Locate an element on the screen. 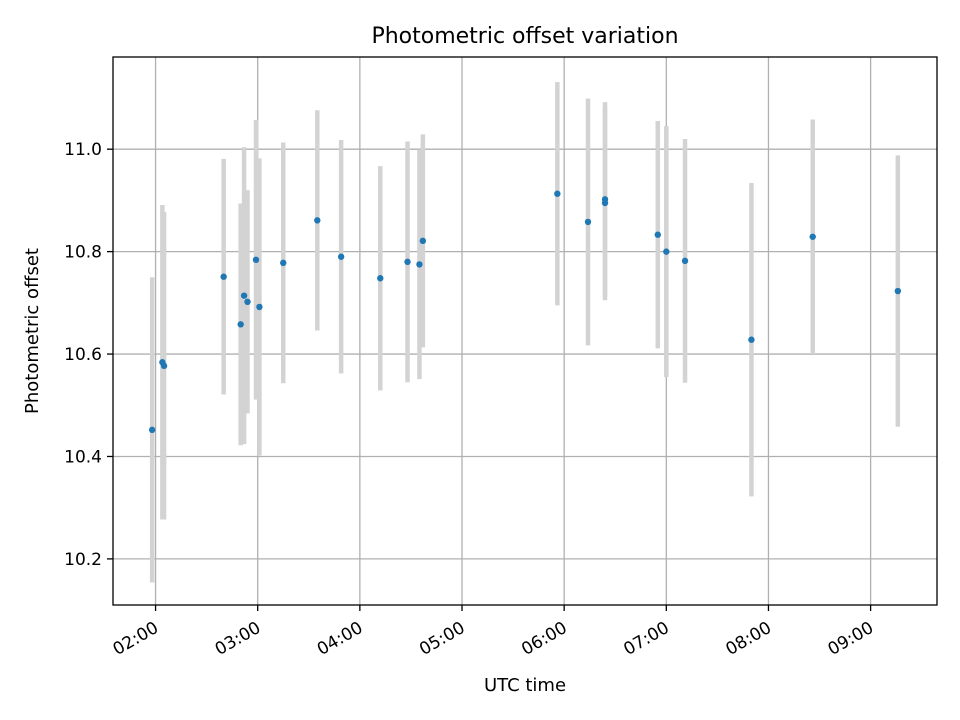 Image resolution: width=960 pixels, height=720 pixels. y-axis-label: Photometric offset is located at coordinates (32, 331).